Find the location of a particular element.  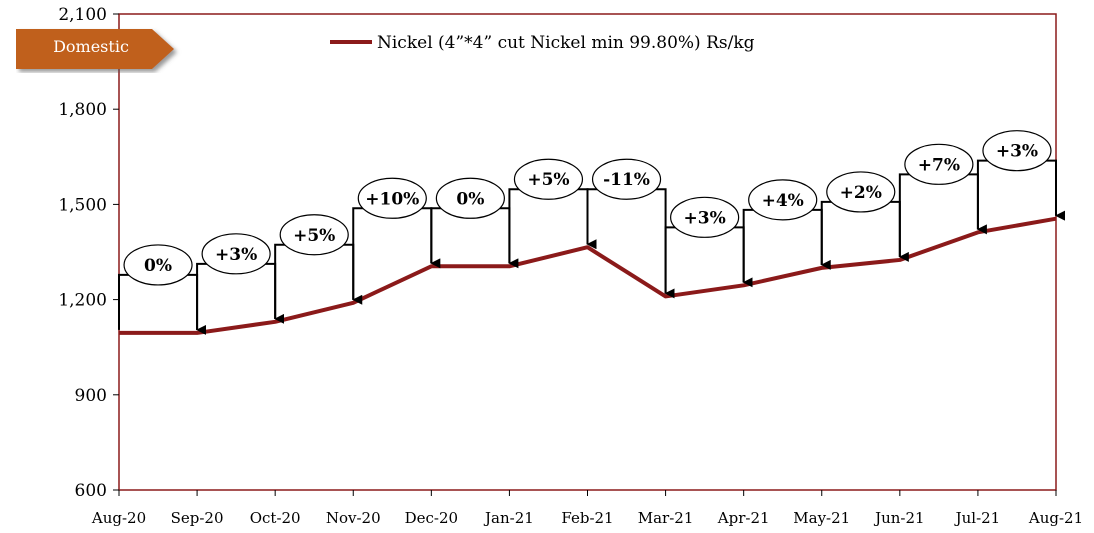

change-label: +2% is located at coordinates (861, 193).